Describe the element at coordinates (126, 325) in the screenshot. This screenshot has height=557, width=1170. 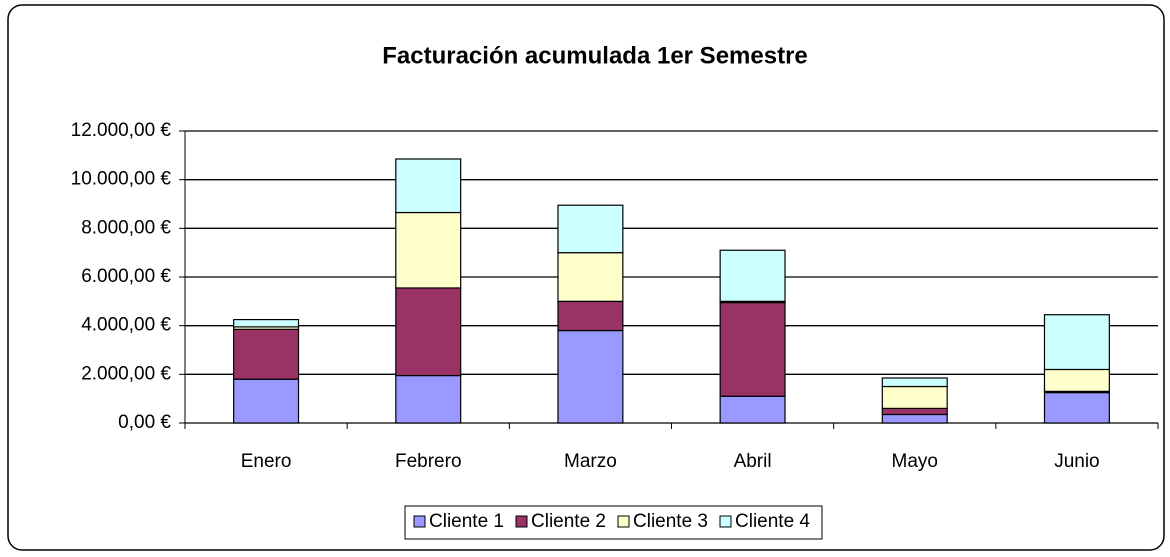
I see `y-tick-label: 4.000,00 €` at that location.